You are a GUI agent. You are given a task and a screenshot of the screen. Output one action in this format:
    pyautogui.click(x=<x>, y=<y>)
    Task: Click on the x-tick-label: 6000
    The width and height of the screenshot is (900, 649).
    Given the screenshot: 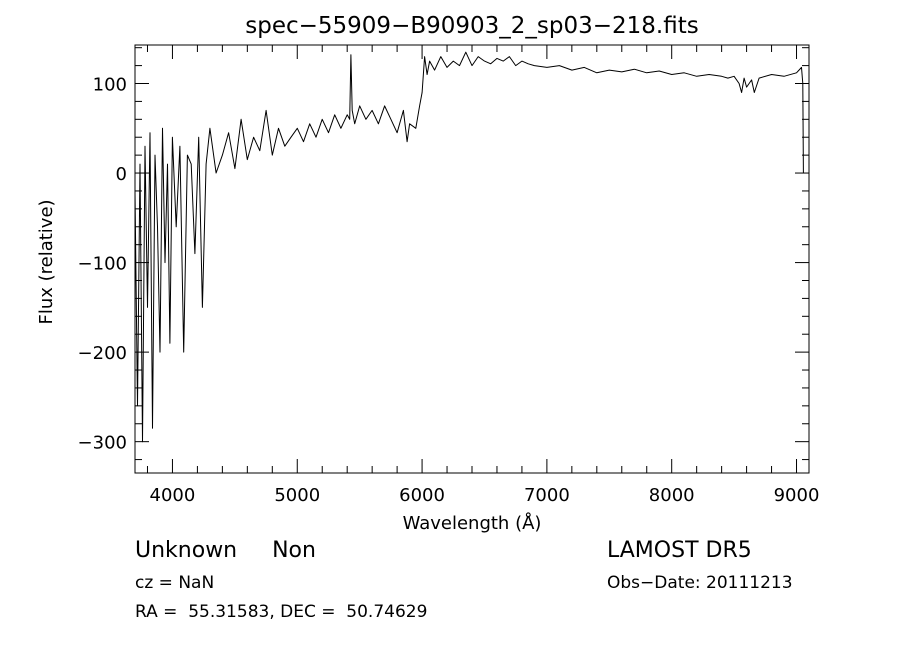 What is the action you would take?
    pyautogui.click(x=422, y=495)
    